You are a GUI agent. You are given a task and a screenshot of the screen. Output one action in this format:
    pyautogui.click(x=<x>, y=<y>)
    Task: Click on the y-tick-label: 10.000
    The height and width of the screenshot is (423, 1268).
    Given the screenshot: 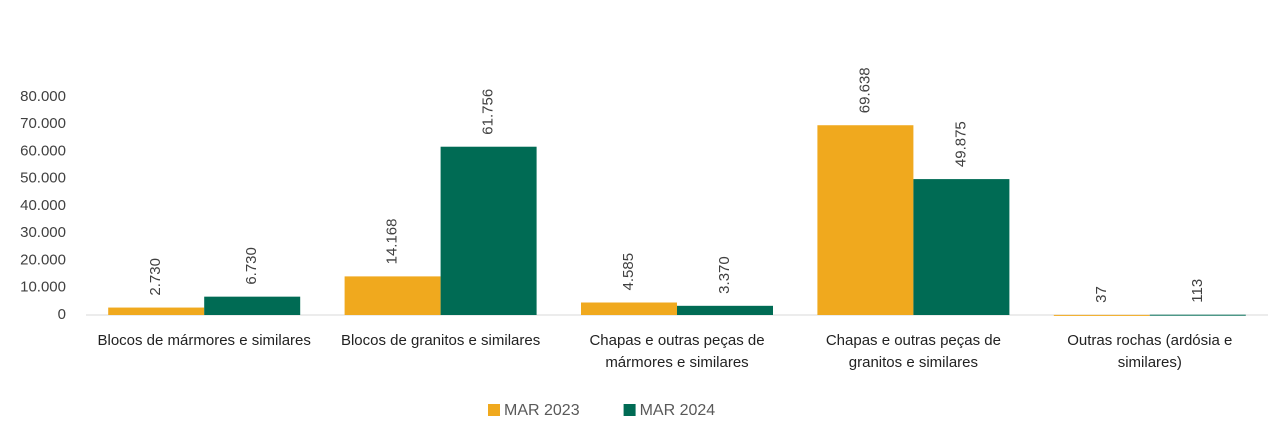 What is the action you would take?
    pyautogui.click(x=43, y=287)
    